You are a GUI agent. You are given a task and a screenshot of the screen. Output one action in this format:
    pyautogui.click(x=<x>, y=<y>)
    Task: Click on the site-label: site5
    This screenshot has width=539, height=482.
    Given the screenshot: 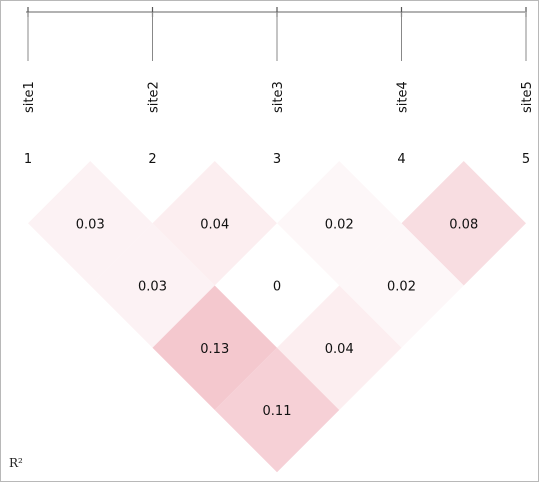 What is the action you would take?
    pyautogui.click(x=527, y=97)
    